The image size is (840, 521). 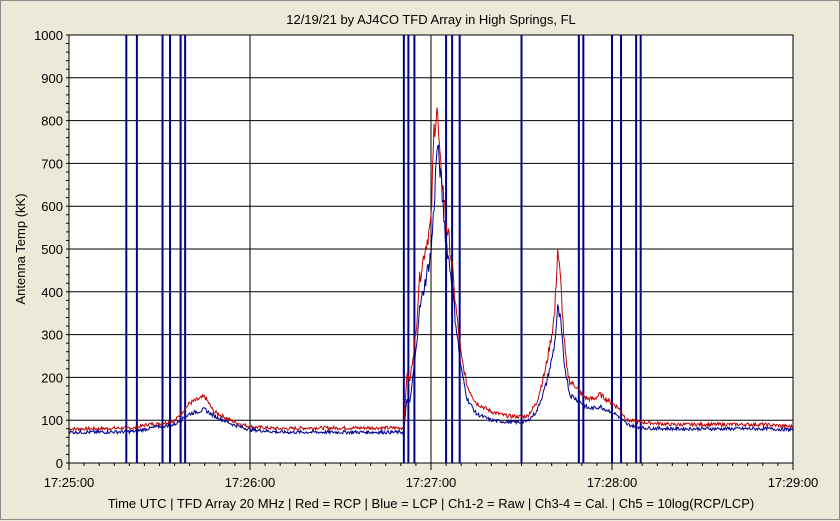 I want to click on x-tick-label: 17:29:00, so click(x=793, y=482).